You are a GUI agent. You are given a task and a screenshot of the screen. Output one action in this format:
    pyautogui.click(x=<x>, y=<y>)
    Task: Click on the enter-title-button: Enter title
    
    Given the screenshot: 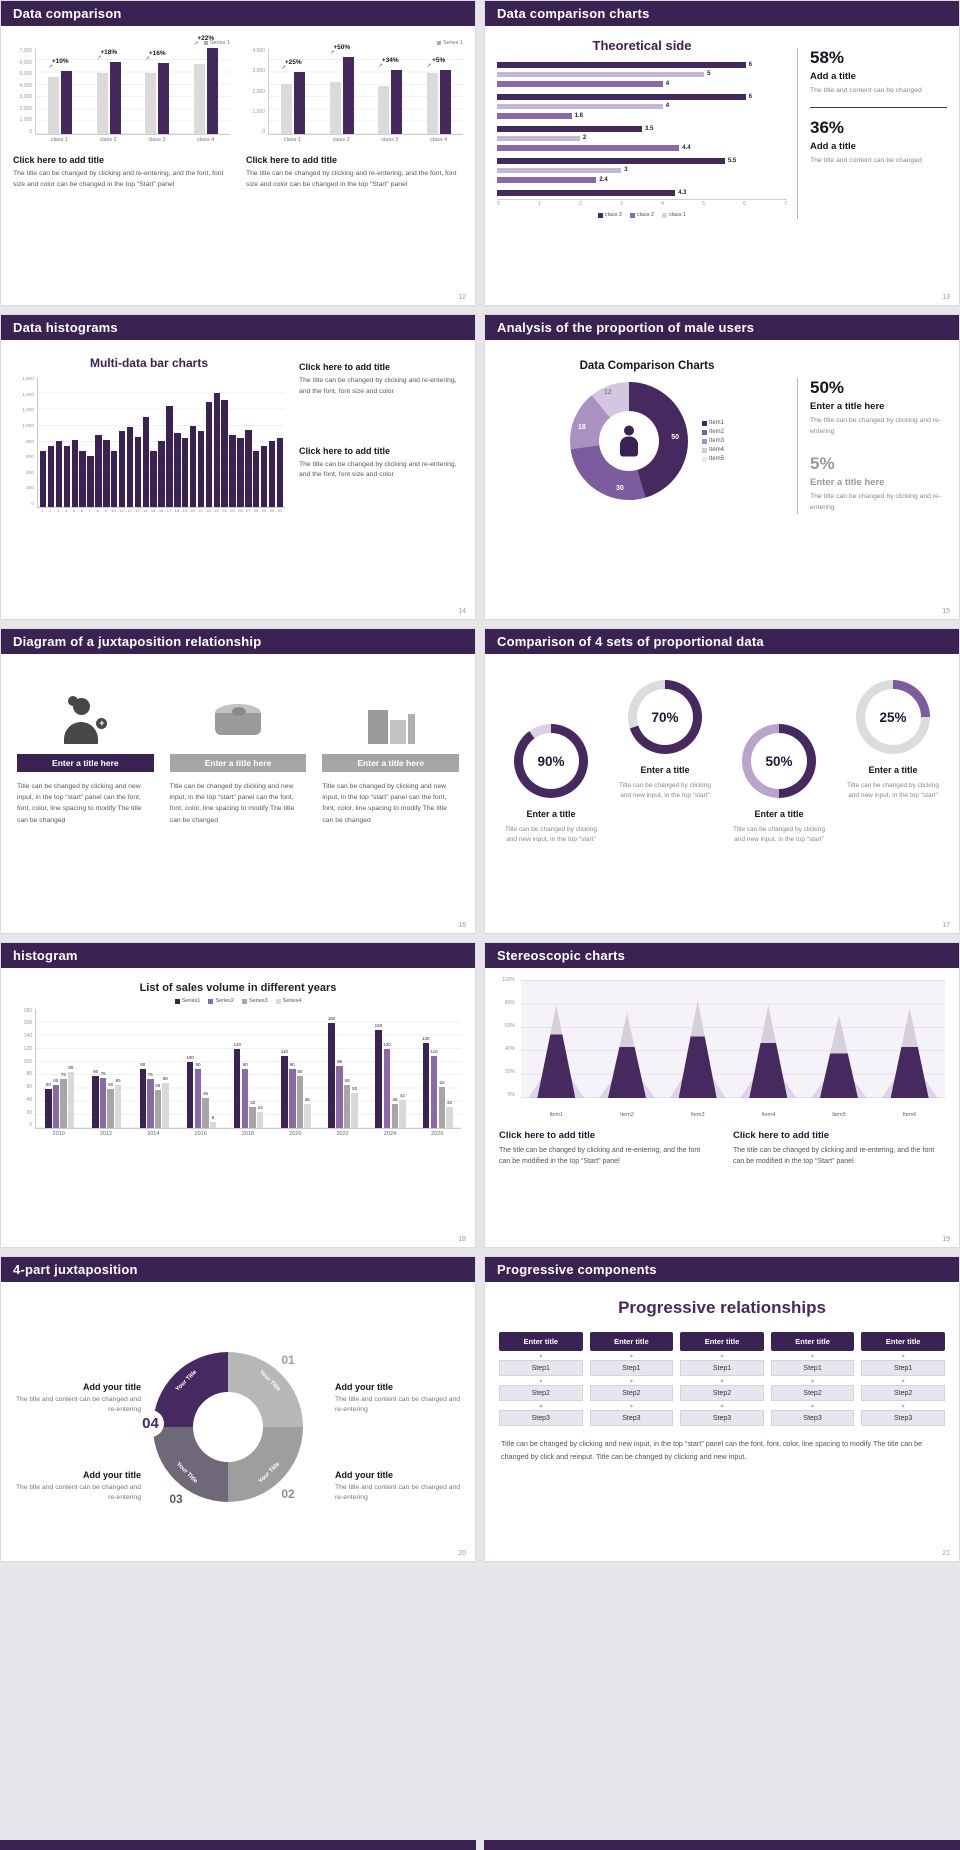 What is the action you would take?
    pyautogui.click(x=541, y=1341)
    